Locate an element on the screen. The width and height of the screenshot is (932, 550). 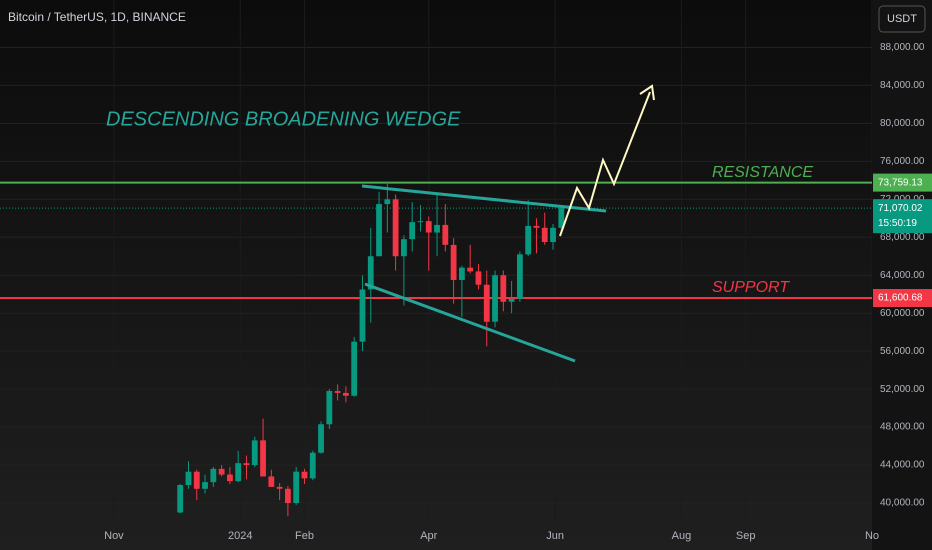
x-tick-label: Nov is located at coordinates (114, 536).